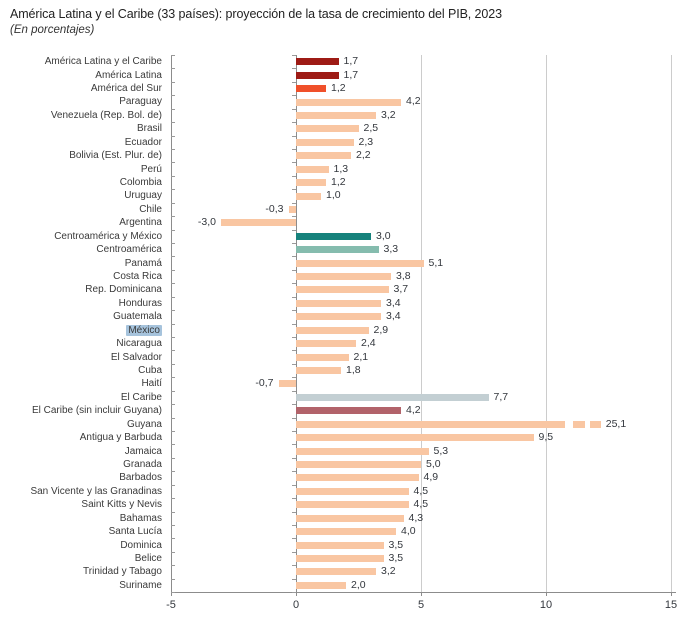  Describe the element at coordinates (81, 249) in the screenshot. I see `category-label: Centroamérica` at that location.